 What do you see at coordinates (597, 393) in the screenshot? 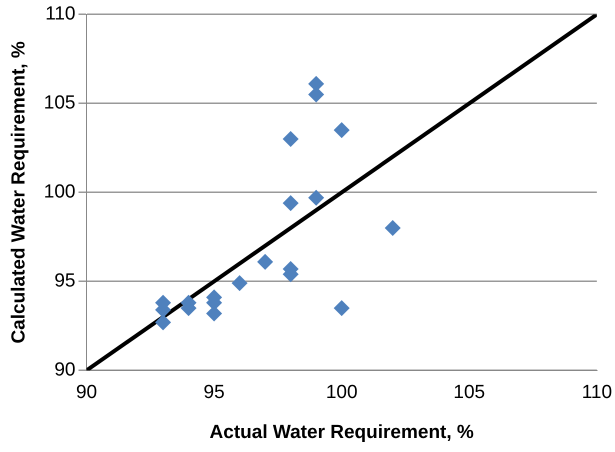
I see `x-tick-label: 110` at bounding box center [597, 393].